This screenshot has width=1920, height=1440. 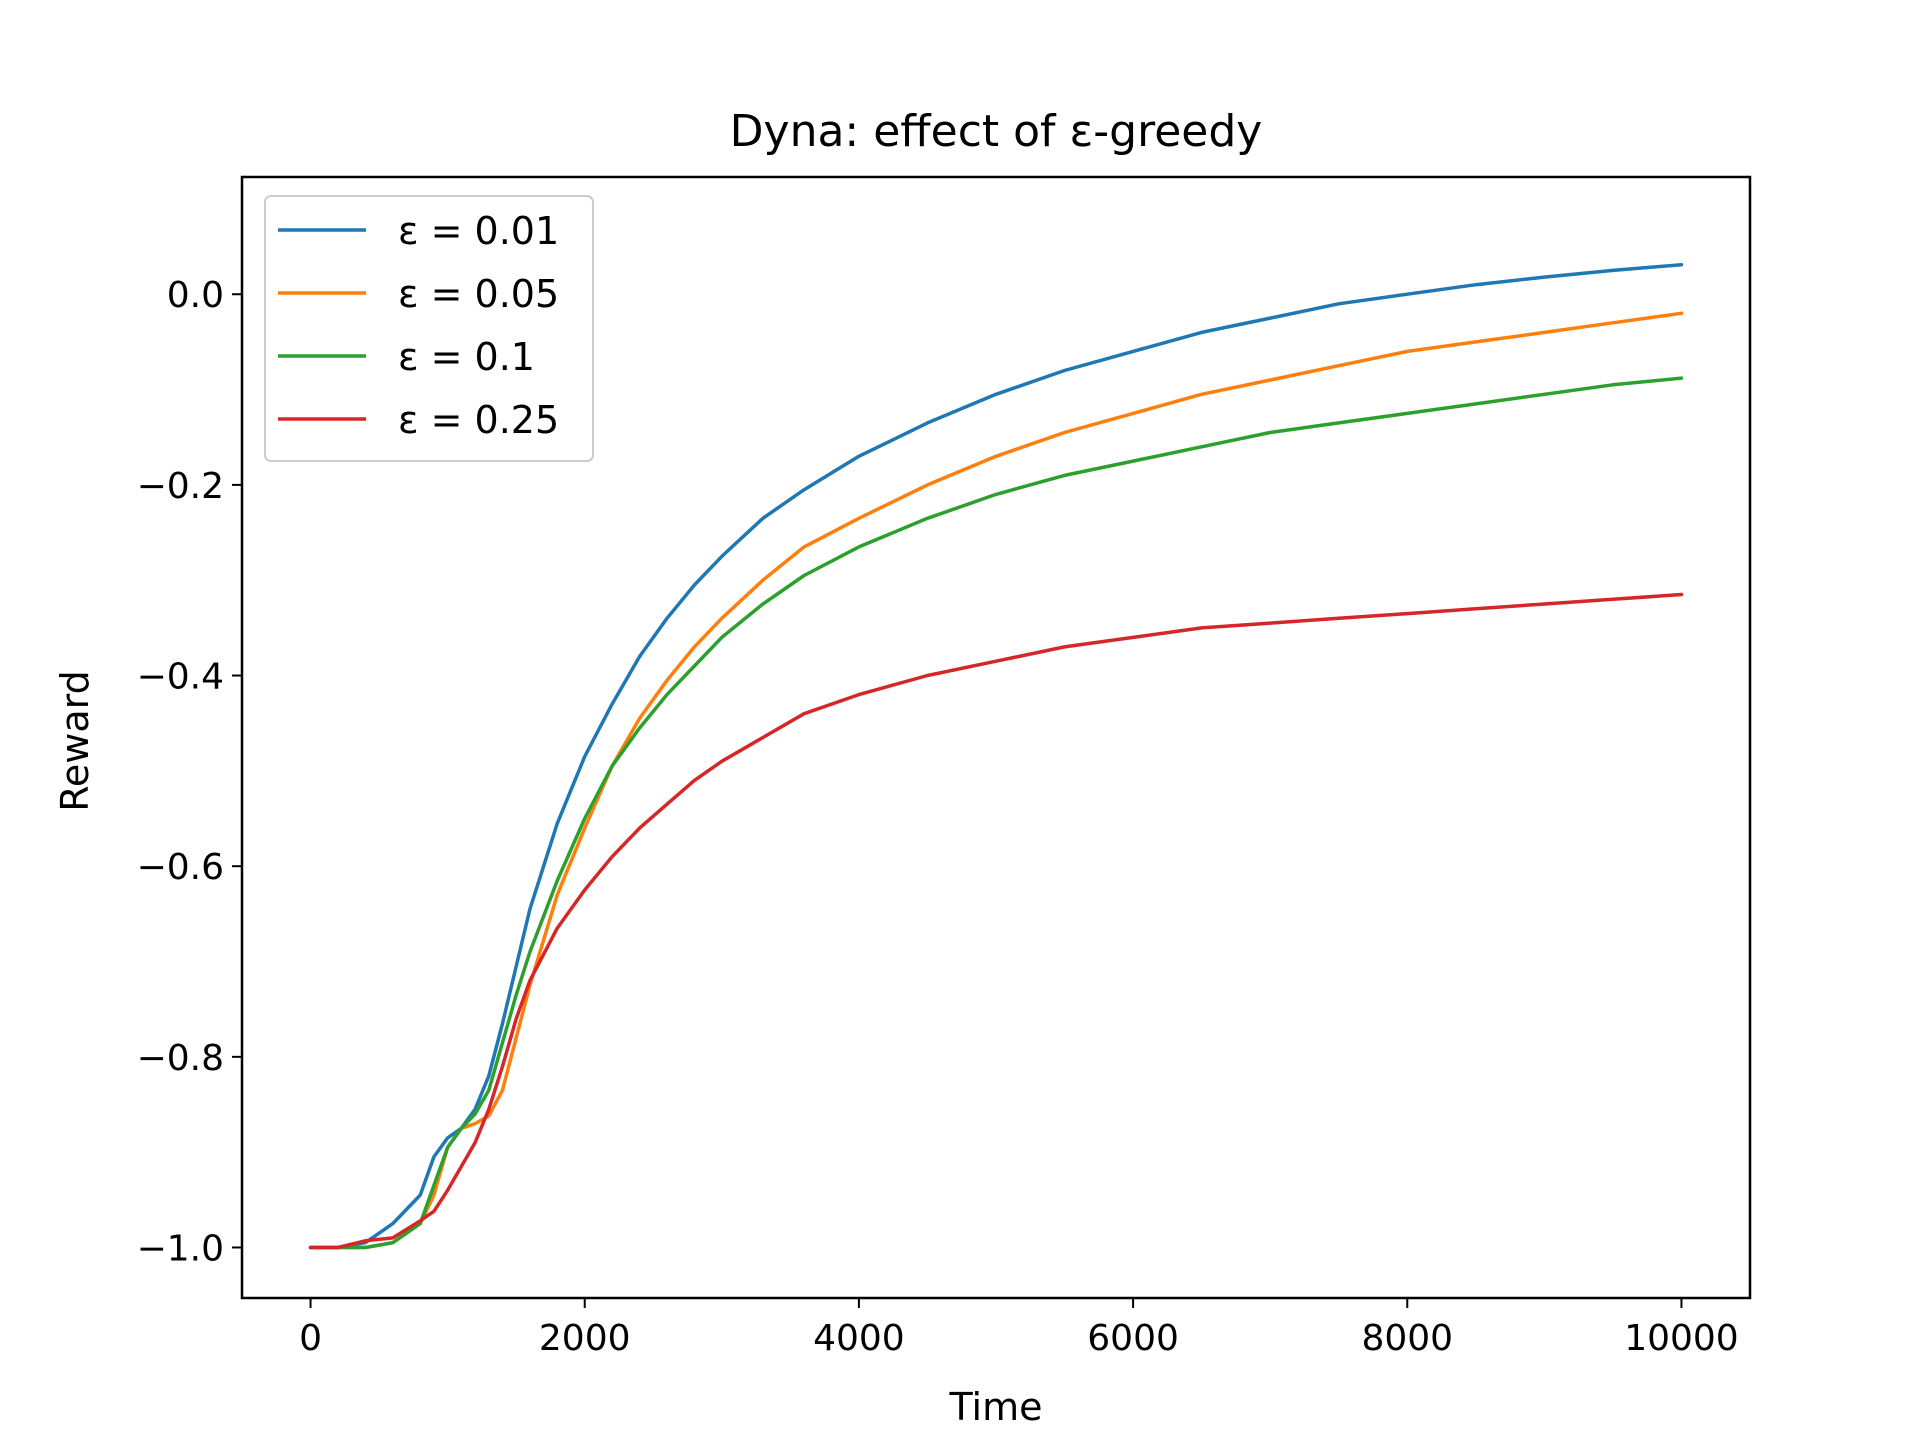 What do you see at coordinates (189, 772) in the screenshot?
I see `y-axis-ticks: −1.0 −0.8 −0.6 −0.4 −0.2 0.0` at bounding box center [189, 772].